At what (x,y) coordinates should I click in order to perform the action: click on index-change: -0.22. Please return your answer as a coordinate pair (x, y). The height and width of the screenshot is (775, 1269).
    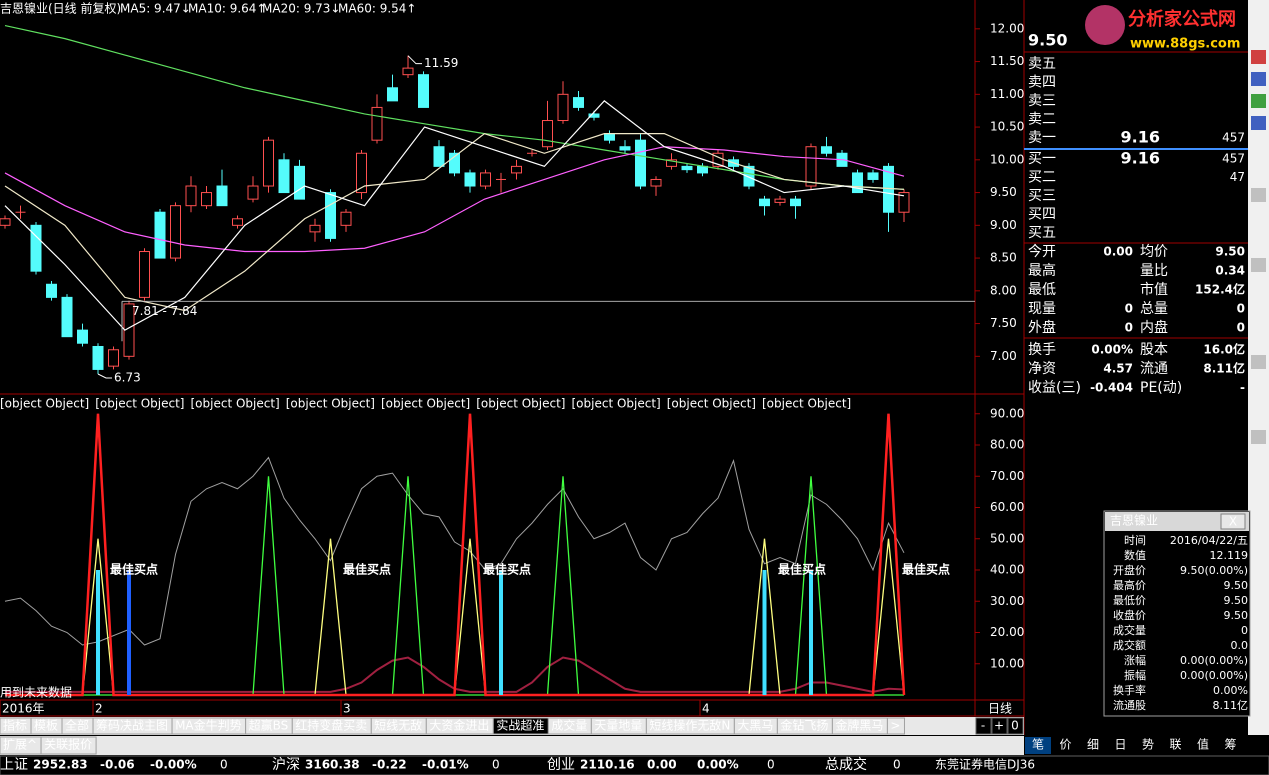
    Looking at the image, I should click on (389, 765).